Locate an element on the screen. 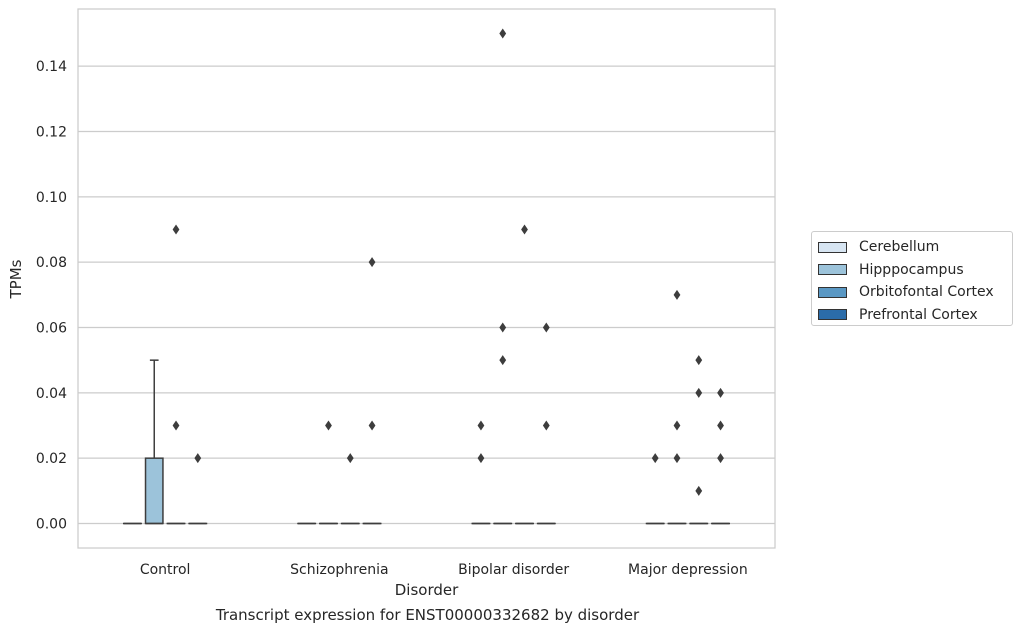 This screenshot has width=1023, height=634. legend-label: Orbitofontal Cortex is located at coordinates (926, 292).